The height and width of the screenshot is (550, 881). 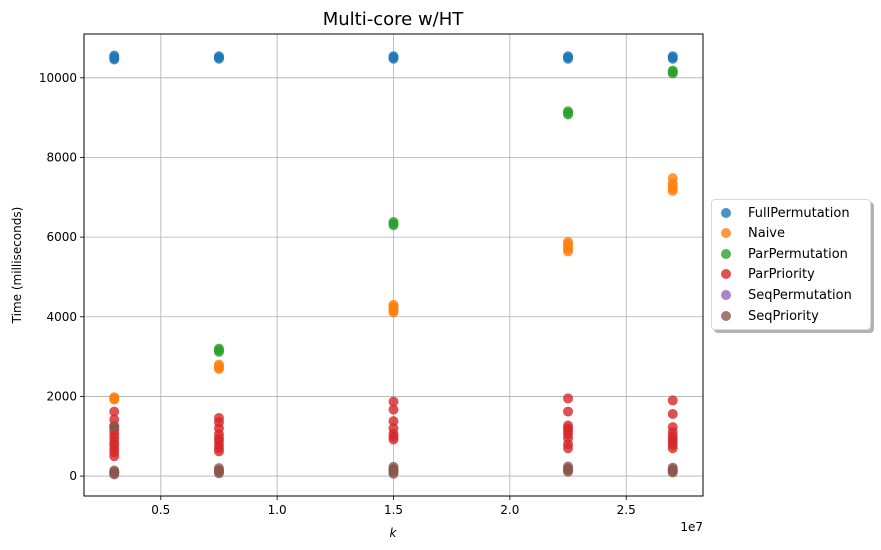 I want to click on legend-label: FullPermutation, so click(x=799, y=213).